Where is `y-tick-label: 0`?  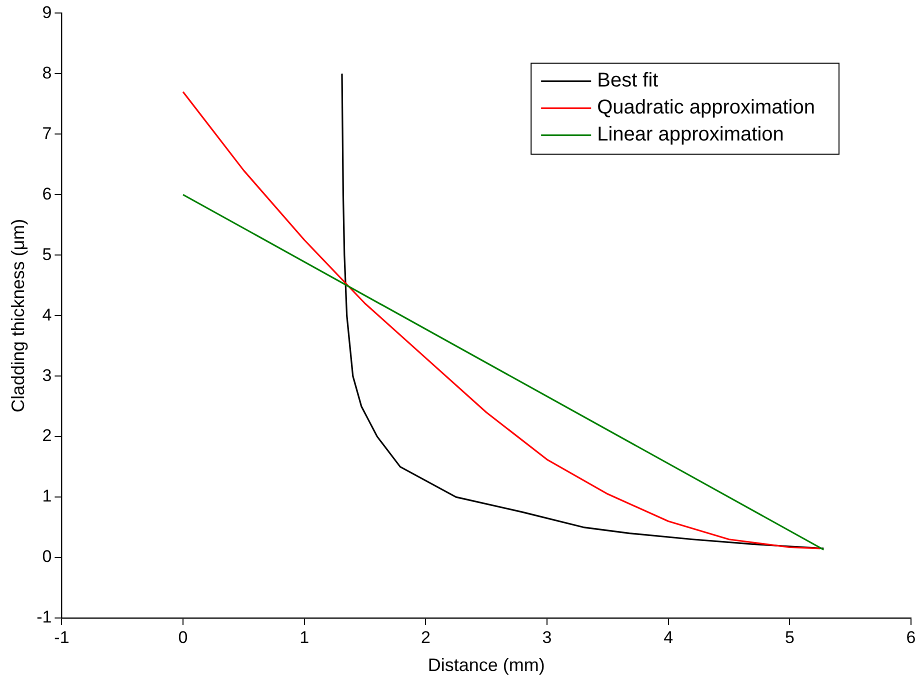 y-tick-label: 0 is located at coordinates (47, 556).